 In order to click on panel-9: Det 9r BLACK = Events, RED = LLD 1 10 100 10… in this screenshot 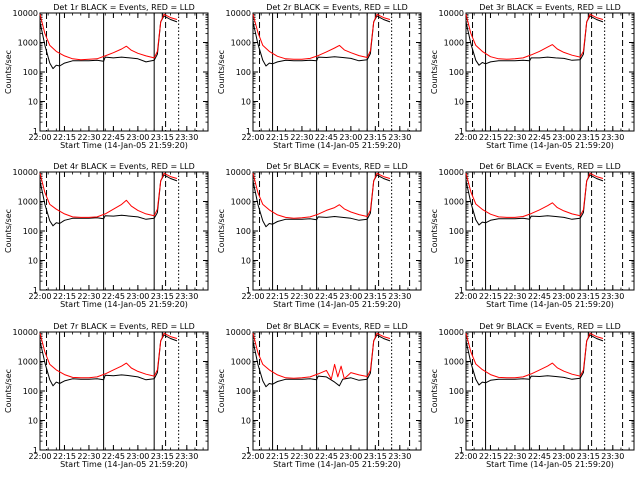, I will do `click(532, 395)`.